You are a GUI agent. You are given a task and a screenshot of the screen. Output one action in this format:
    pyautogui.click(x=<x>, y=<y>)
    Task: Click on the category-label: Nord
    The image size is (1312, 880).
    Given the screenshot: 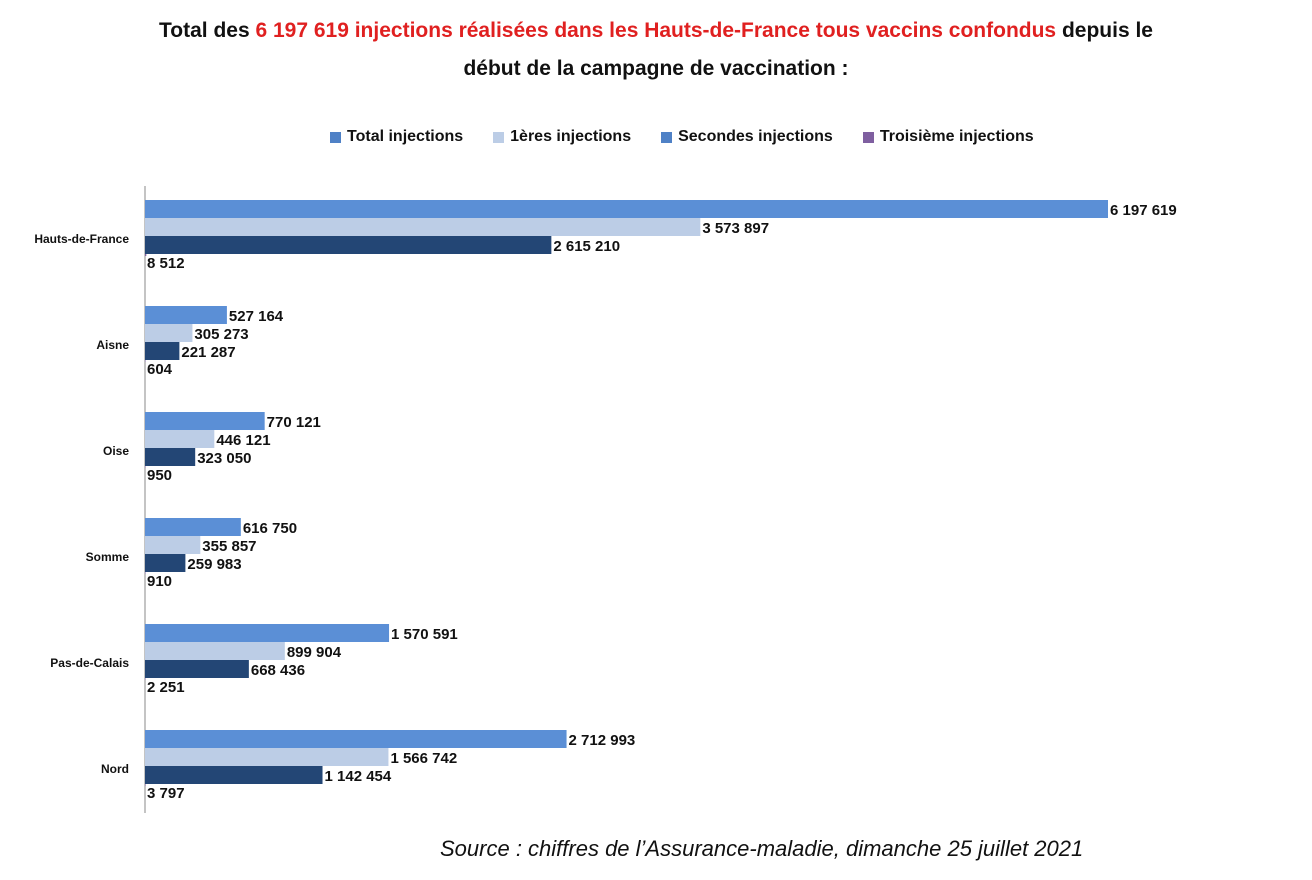 What is the action you would take?
    pyautogui.click(x=115, y=769)
    